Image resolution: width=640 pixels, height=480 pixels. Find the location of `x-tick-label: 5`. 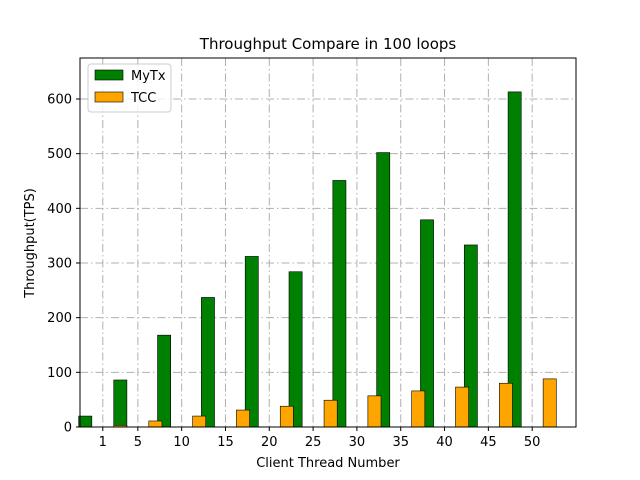

x-tick-label: 5 is located at coordinates (138, 442).